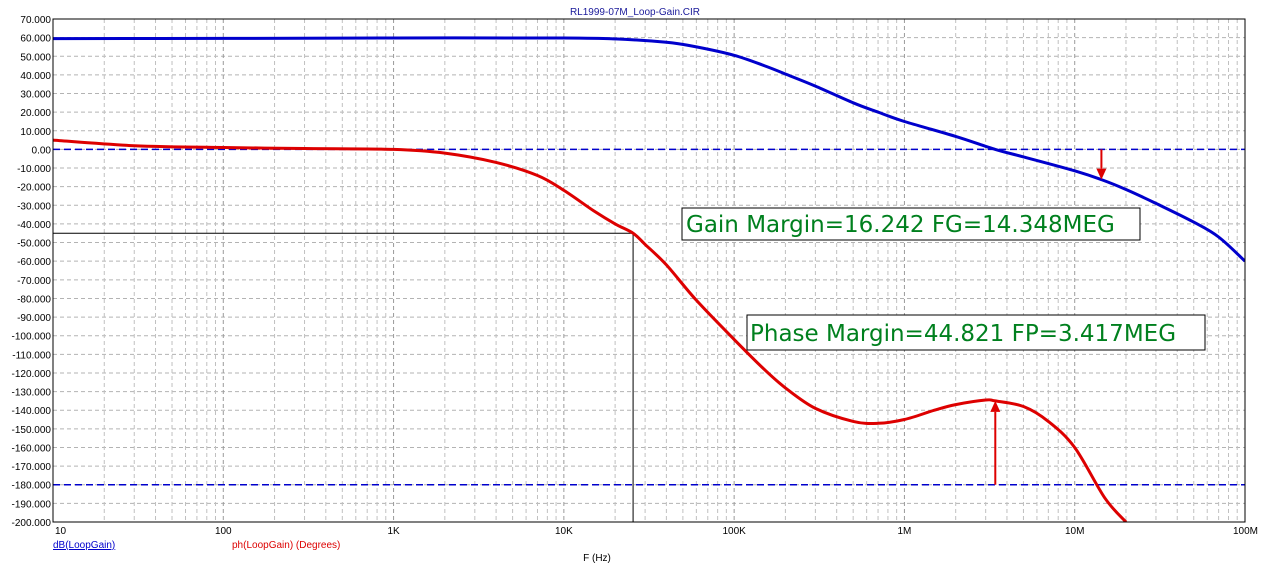 Image resolution: width=1263 pixels, height=571 pixels. Describe the element at coordinates (34, 188) in the screenshot. I see `y-tick-label: -20.000` at that location.